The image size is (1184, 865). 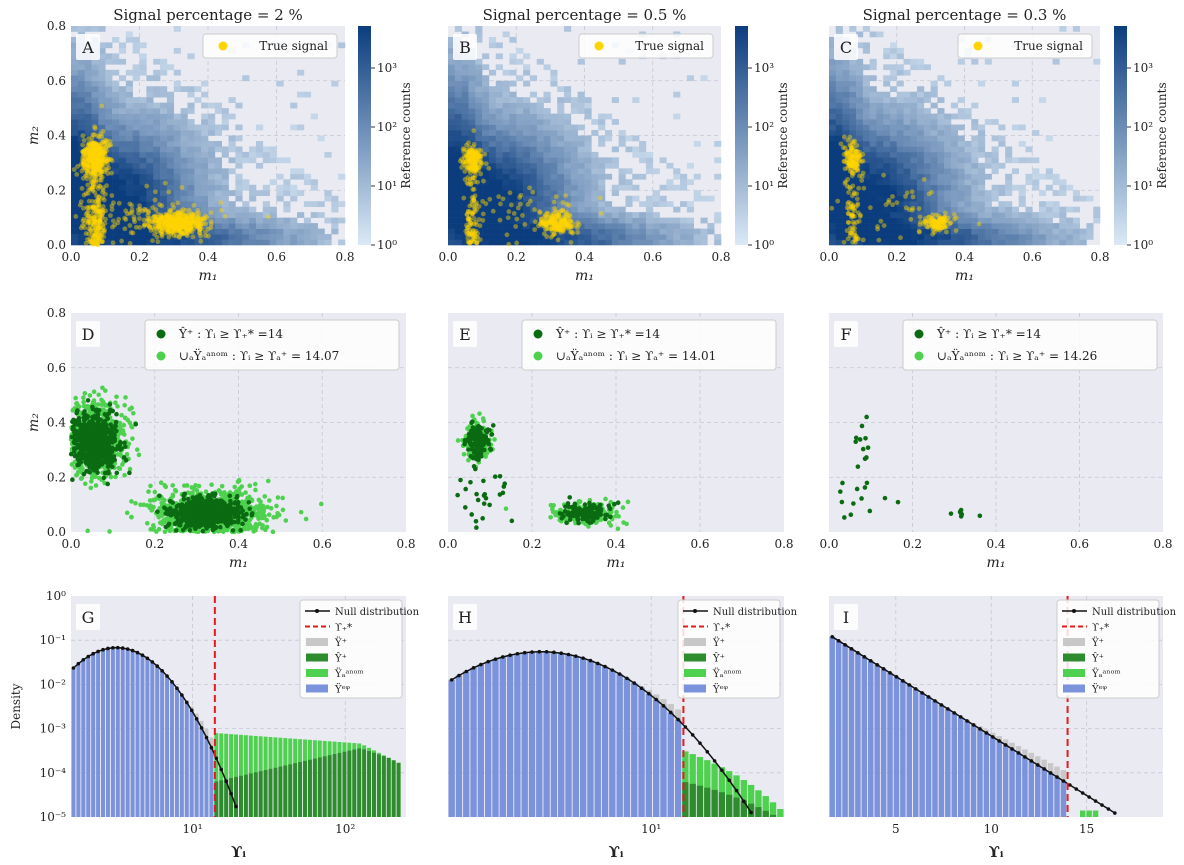 I want to click on y-tick-label: 0.4, so click(x=56, y=136).